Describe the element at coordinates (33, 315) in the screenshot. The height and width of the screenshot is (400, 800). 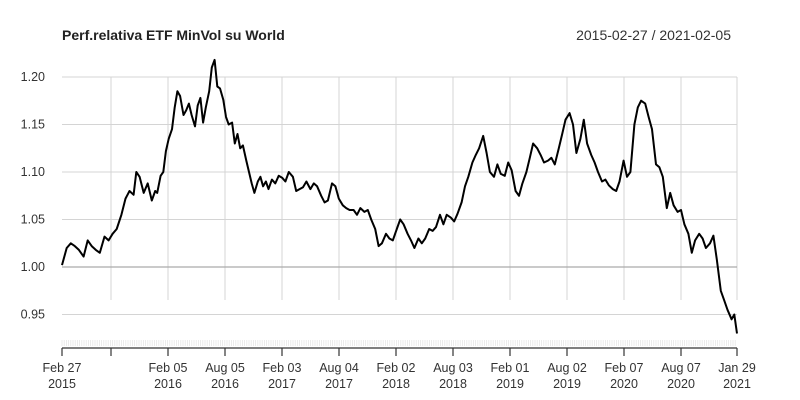
I see `y-tick-label: 0.95` at that location.